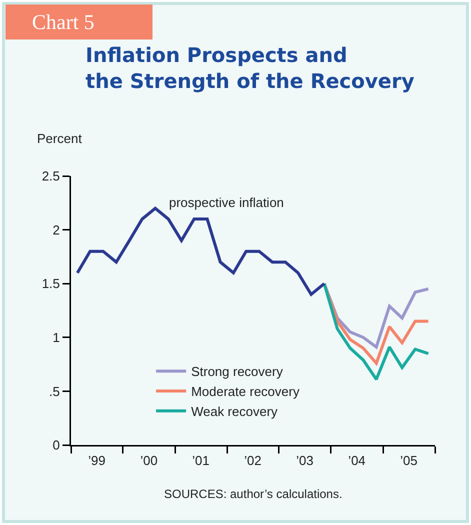 The width and height of the screenshot is (471, 525). What do you see at coordinates (56, 445) in the screenshot?
I see `y-tick-label: 0` at bounding box center [56, 445].